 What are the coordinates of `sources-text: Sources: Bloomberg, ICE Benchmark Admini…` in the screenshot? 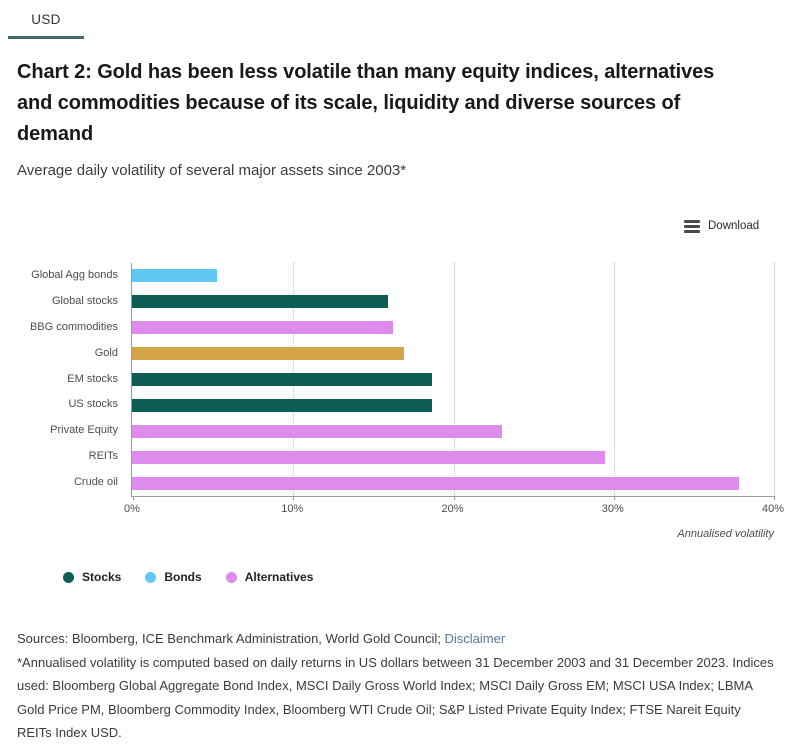 It's located at (231, 638).